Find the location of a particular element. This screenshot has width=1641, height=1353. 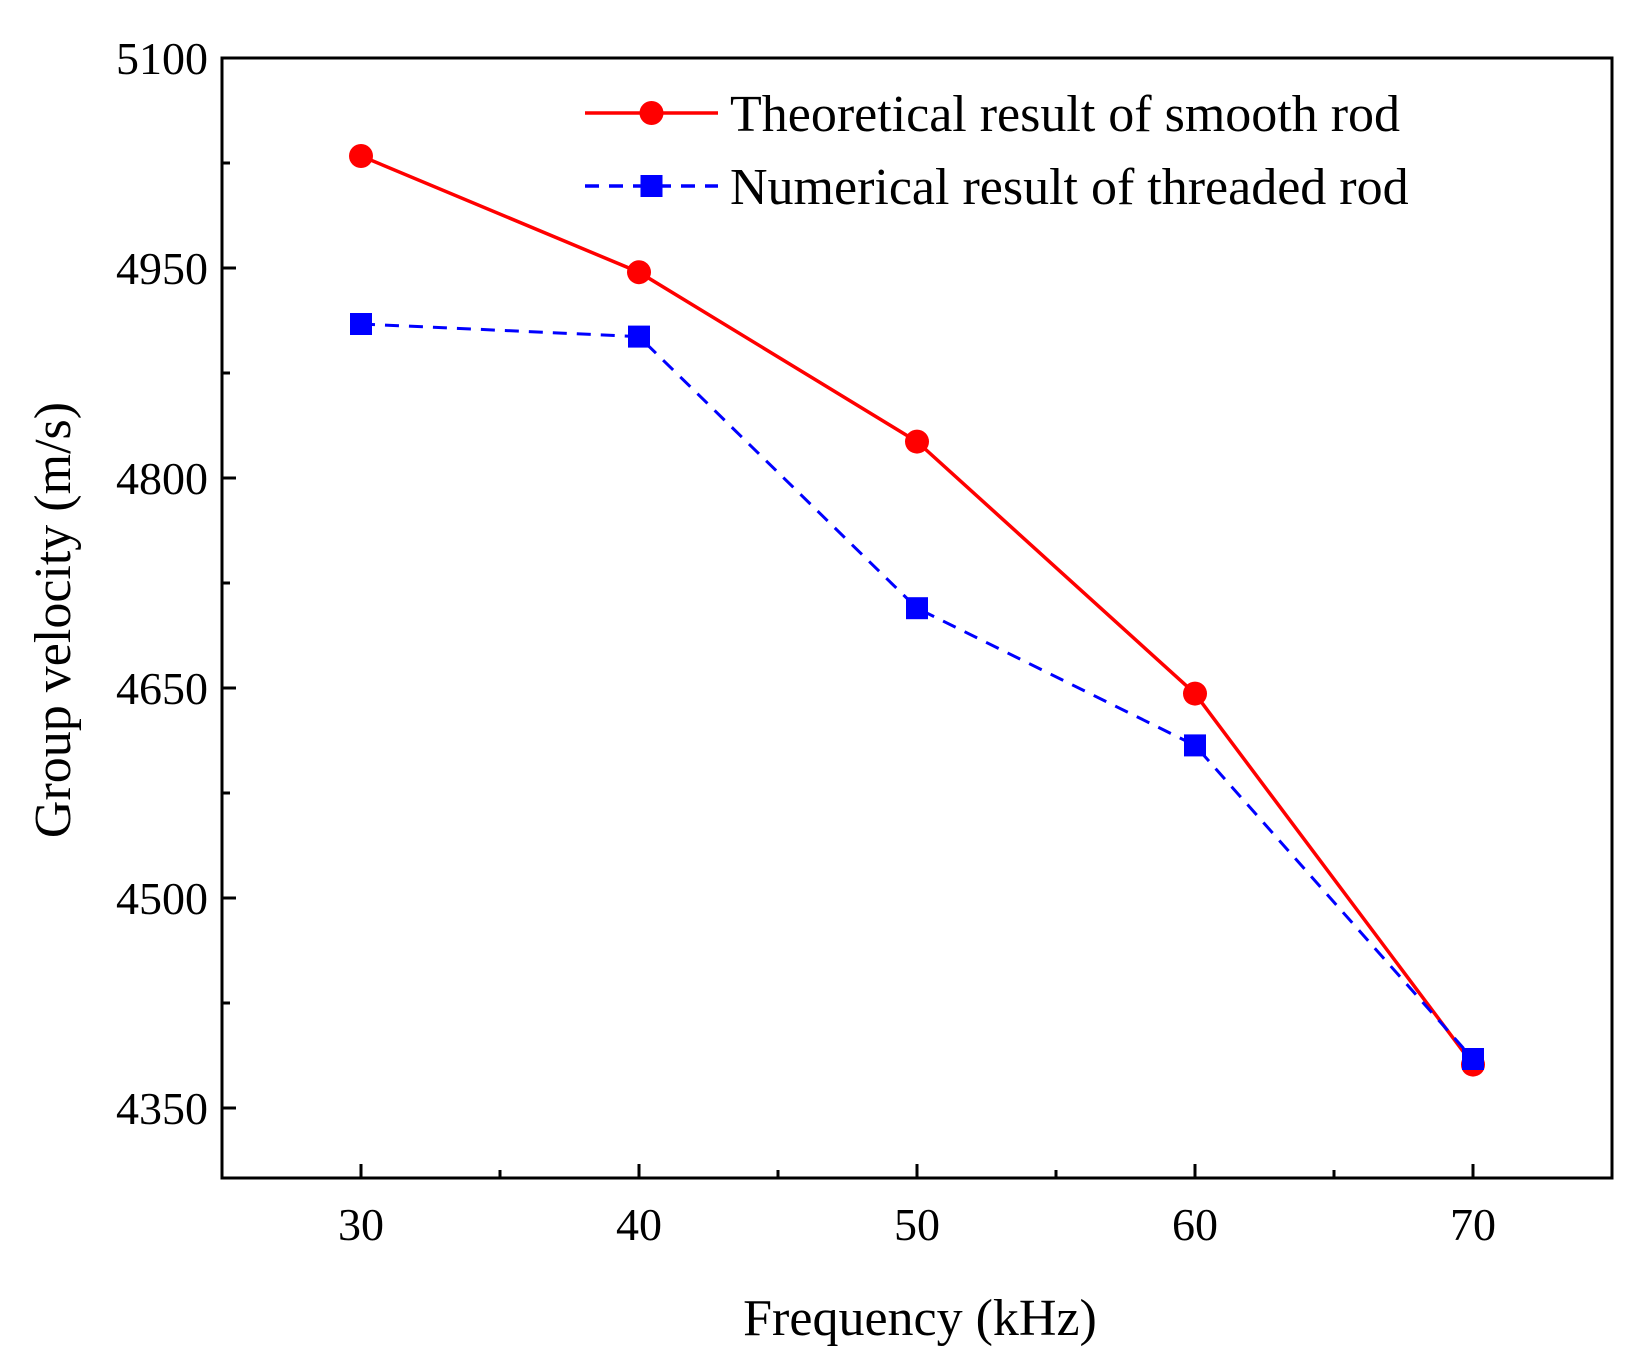

legend-label-smooth-rod: Theoretical result of smooth rod is located at coordinates (1065, 114).